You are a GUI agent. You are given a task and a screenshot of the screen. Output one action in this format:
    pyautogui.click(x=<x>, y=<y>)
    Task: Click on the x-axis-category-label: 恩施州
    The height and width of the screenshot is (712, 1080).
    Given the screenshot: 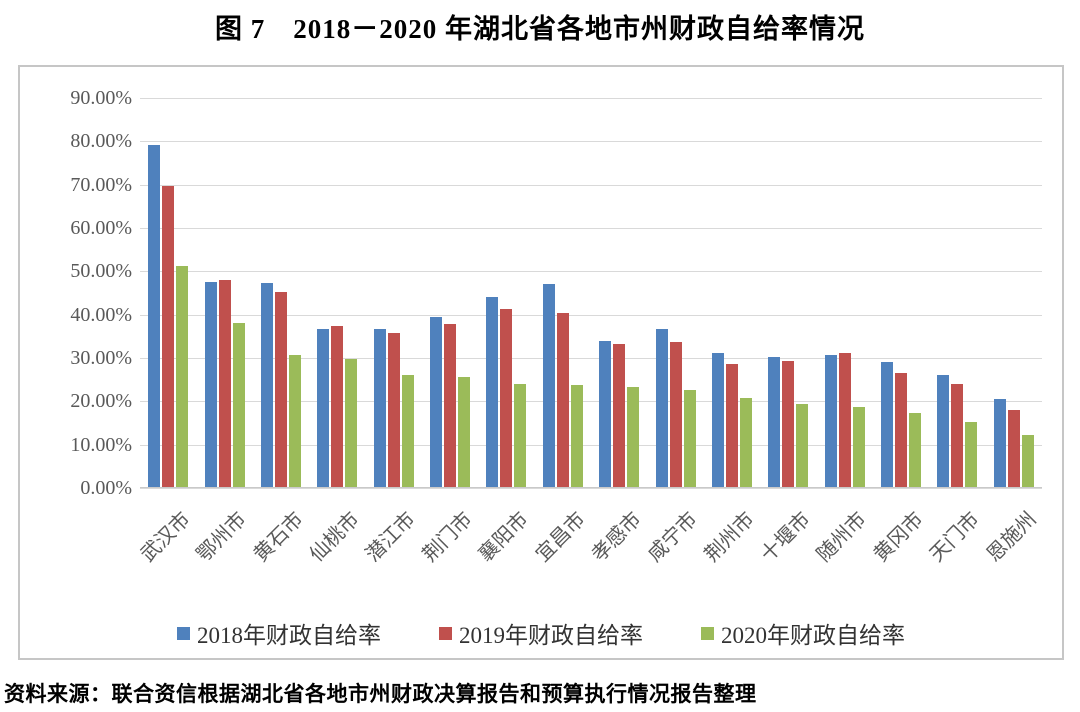 What is the action you would take?
    pyautogui.click(x=1011, y=537)
    